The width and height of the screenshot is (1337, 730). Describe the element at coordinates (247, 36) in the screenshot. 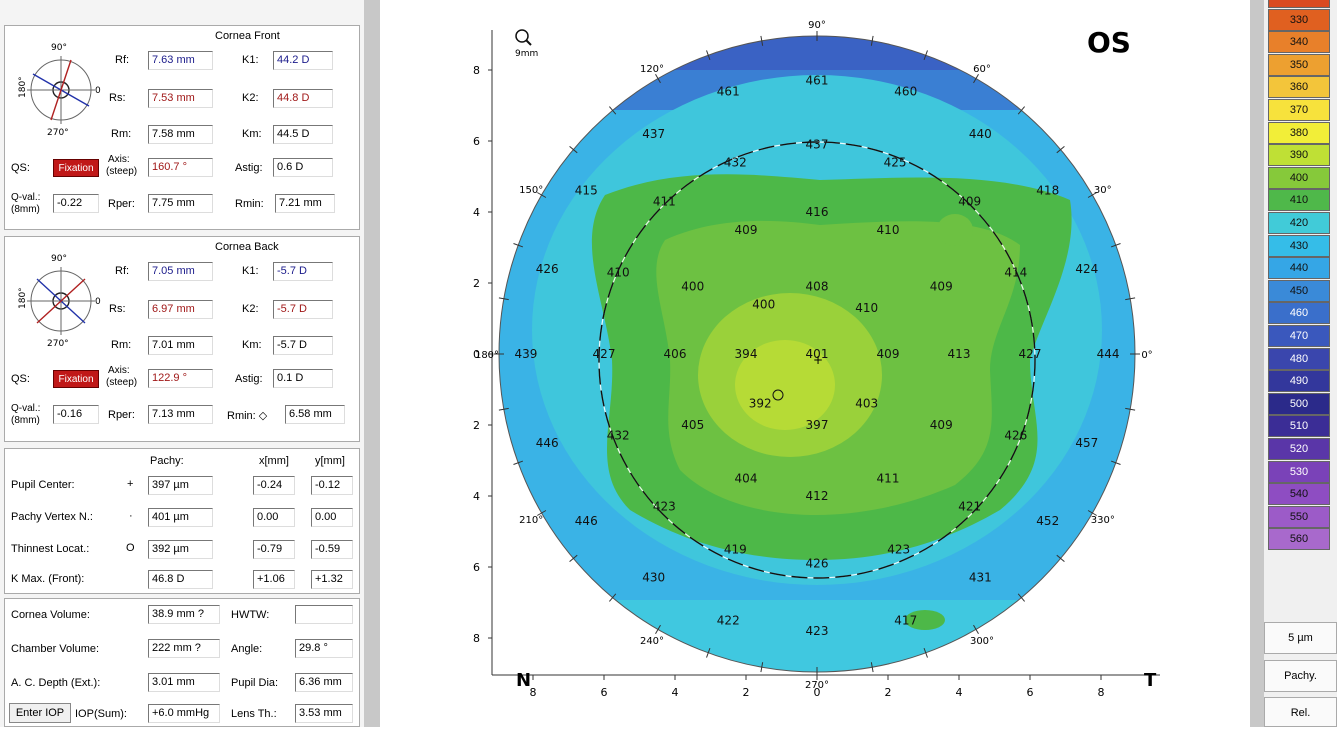

I see `cornea-front-title: Cornea Front` at that location.